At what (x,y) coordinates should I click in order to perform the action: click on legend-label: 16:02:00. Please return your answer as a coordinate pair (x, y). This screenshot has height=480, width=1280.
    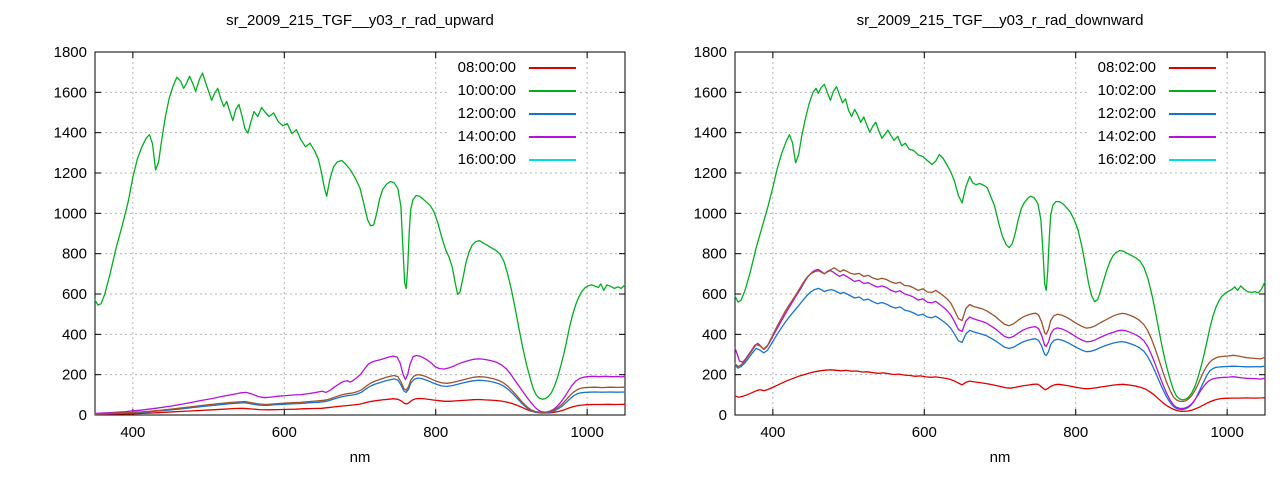
    Looking at the image, I should click on (1126, 159).